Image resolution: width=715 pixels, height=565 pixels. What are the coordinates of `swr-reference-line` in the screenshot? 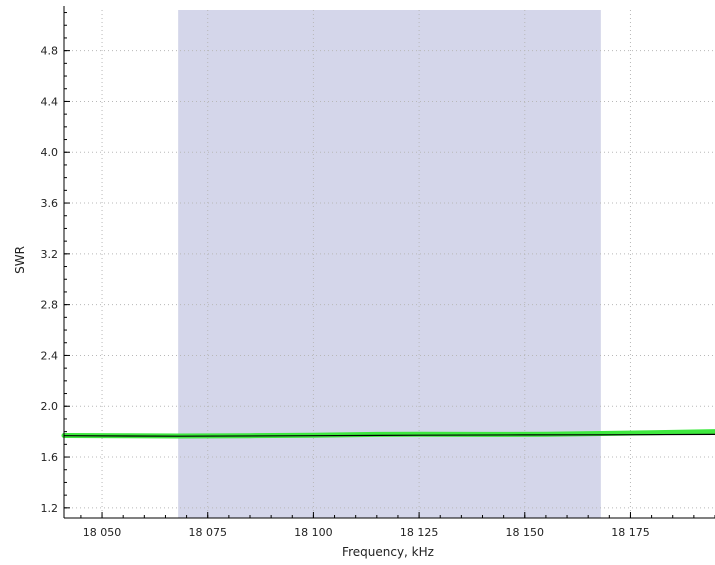 It's located at (389, 435).